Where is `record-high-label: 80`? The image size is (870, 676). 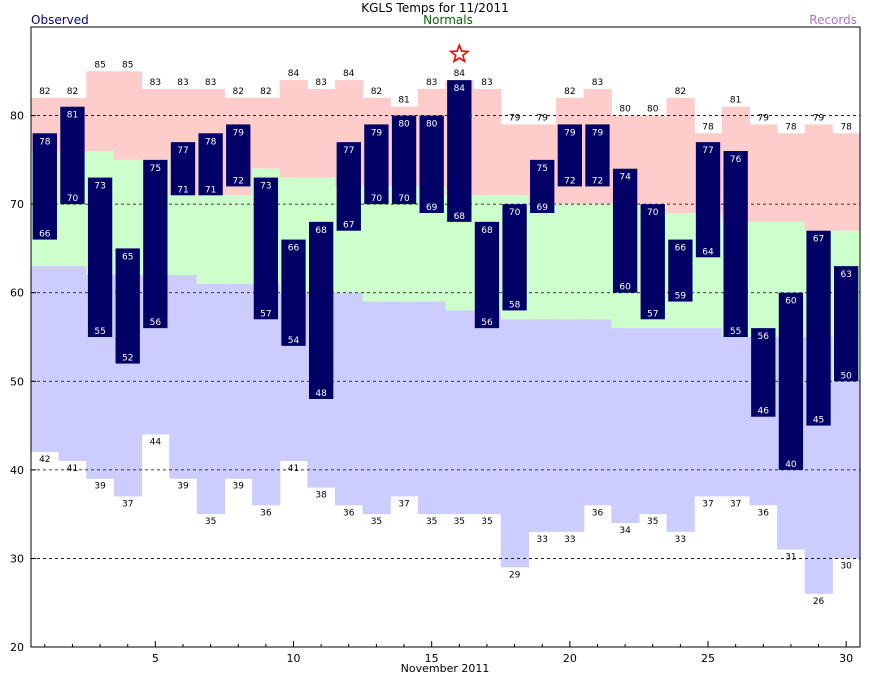 record-high-label: 80 is located at coordinates (625, 110).